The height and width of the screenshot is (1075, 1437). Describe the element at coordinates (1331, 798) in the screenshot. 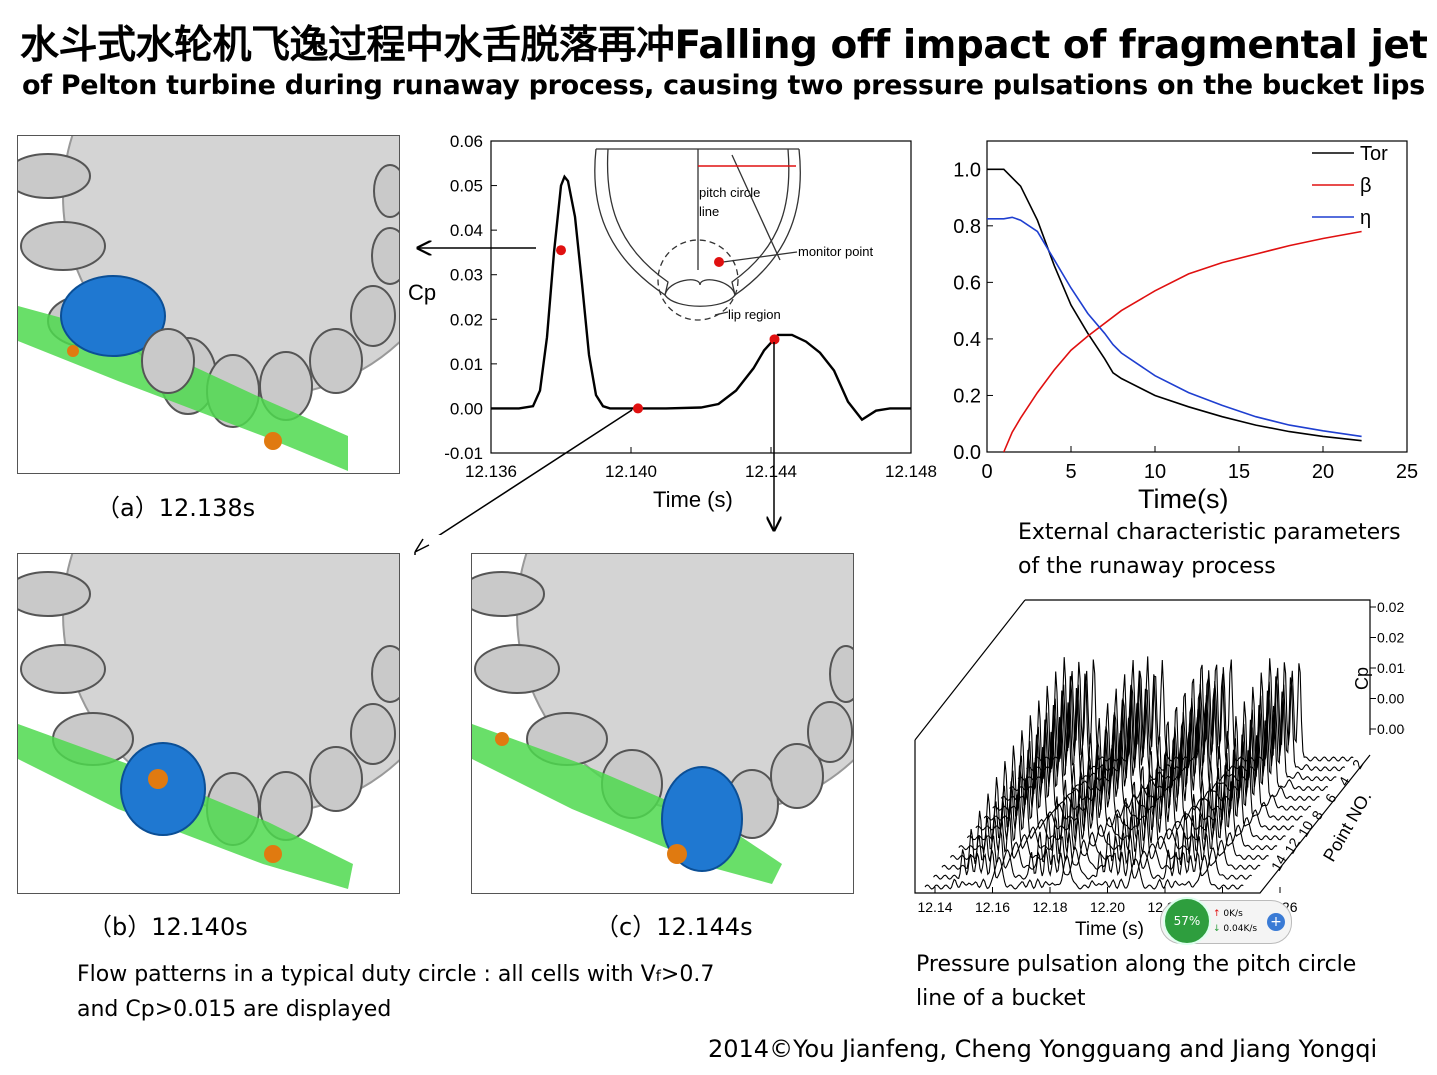

I see `waterfall-point-tick-label: 6` at that location.